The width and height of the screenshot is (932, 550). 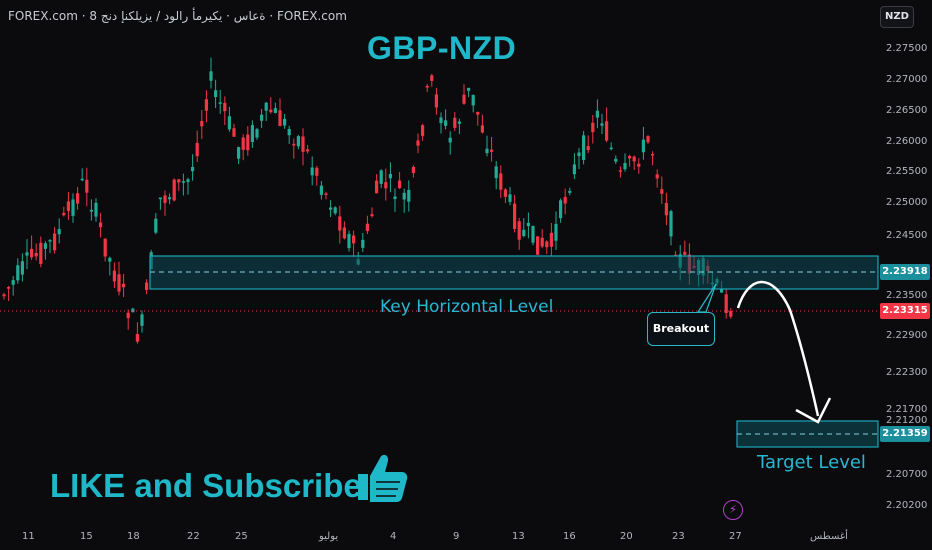 What do you see at coordinates (681, 329) in the screenshot?
I see `breakout-label: Breakout` at bounding box center [681, 329].